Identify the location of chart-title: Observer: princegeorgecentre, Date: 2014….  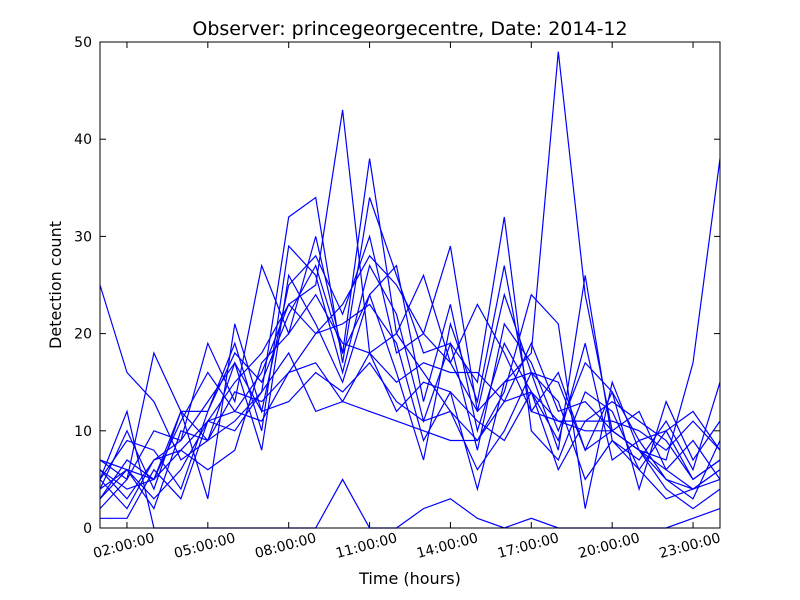
(409, 29).